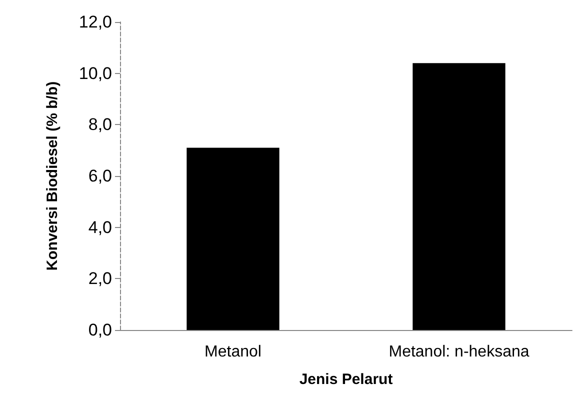  I want to click on x-axis-title: Jenis Pelarut, so click(346, 379).